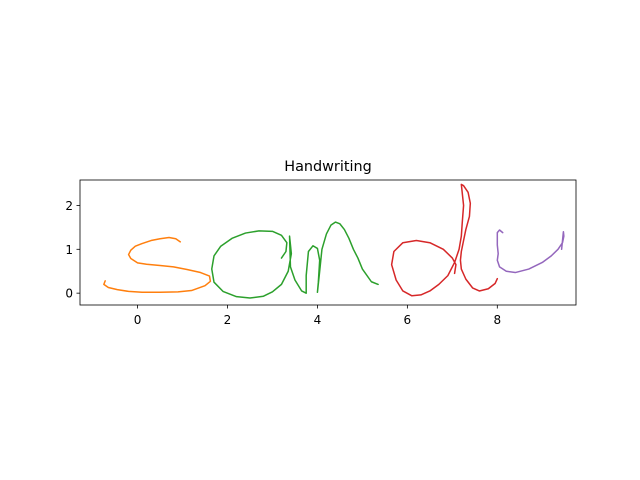 The width and height of the screenshot is (640, 480). I want to click on x-tick-label: 0, so click(138, 320).